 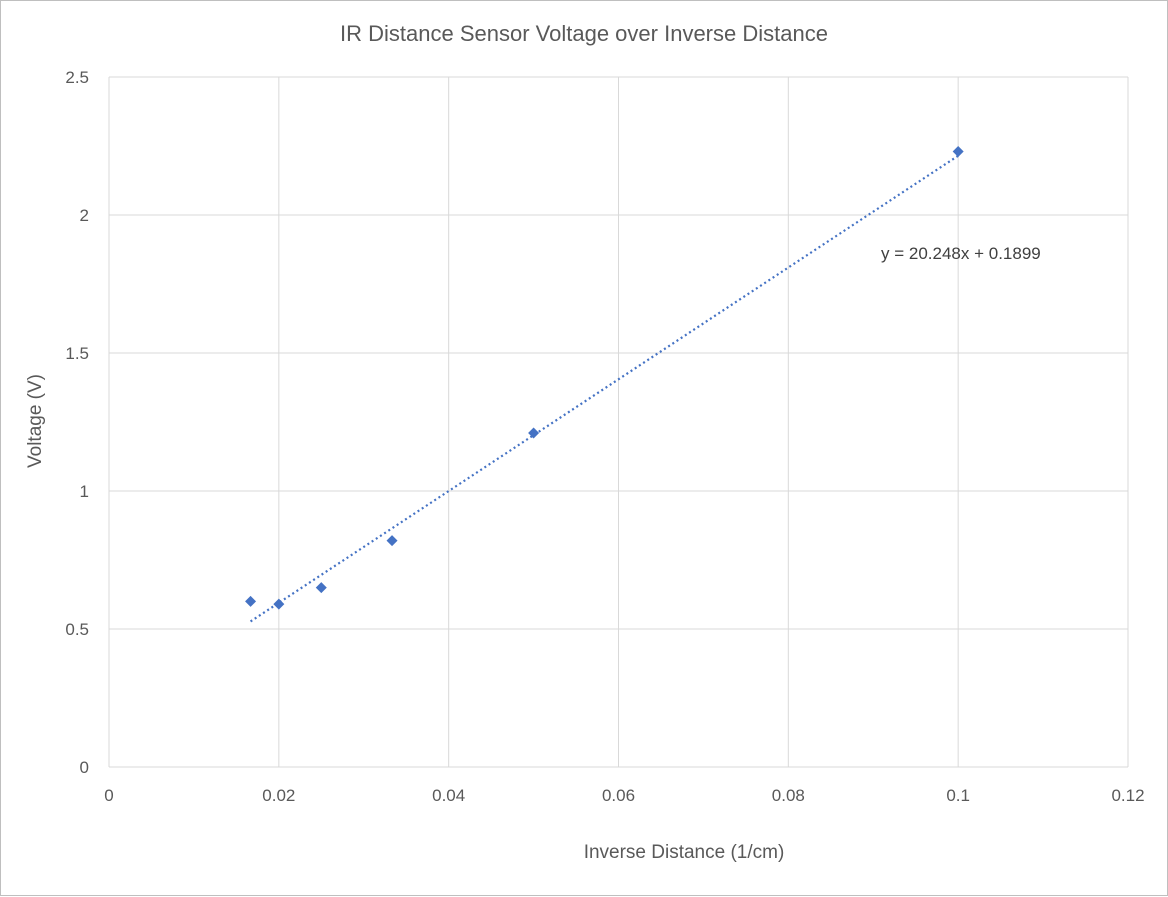 What do you see at coordinates (84, 767) in the screenshot?
I see `y-tick-label: 0` at bounding box center [84, 767].